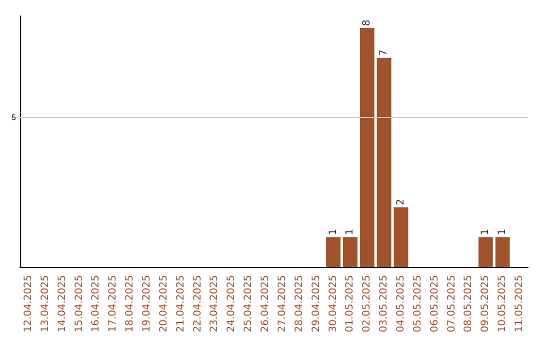  I want to click on x-tick-label: 11.05.2025, so click(520, 303).